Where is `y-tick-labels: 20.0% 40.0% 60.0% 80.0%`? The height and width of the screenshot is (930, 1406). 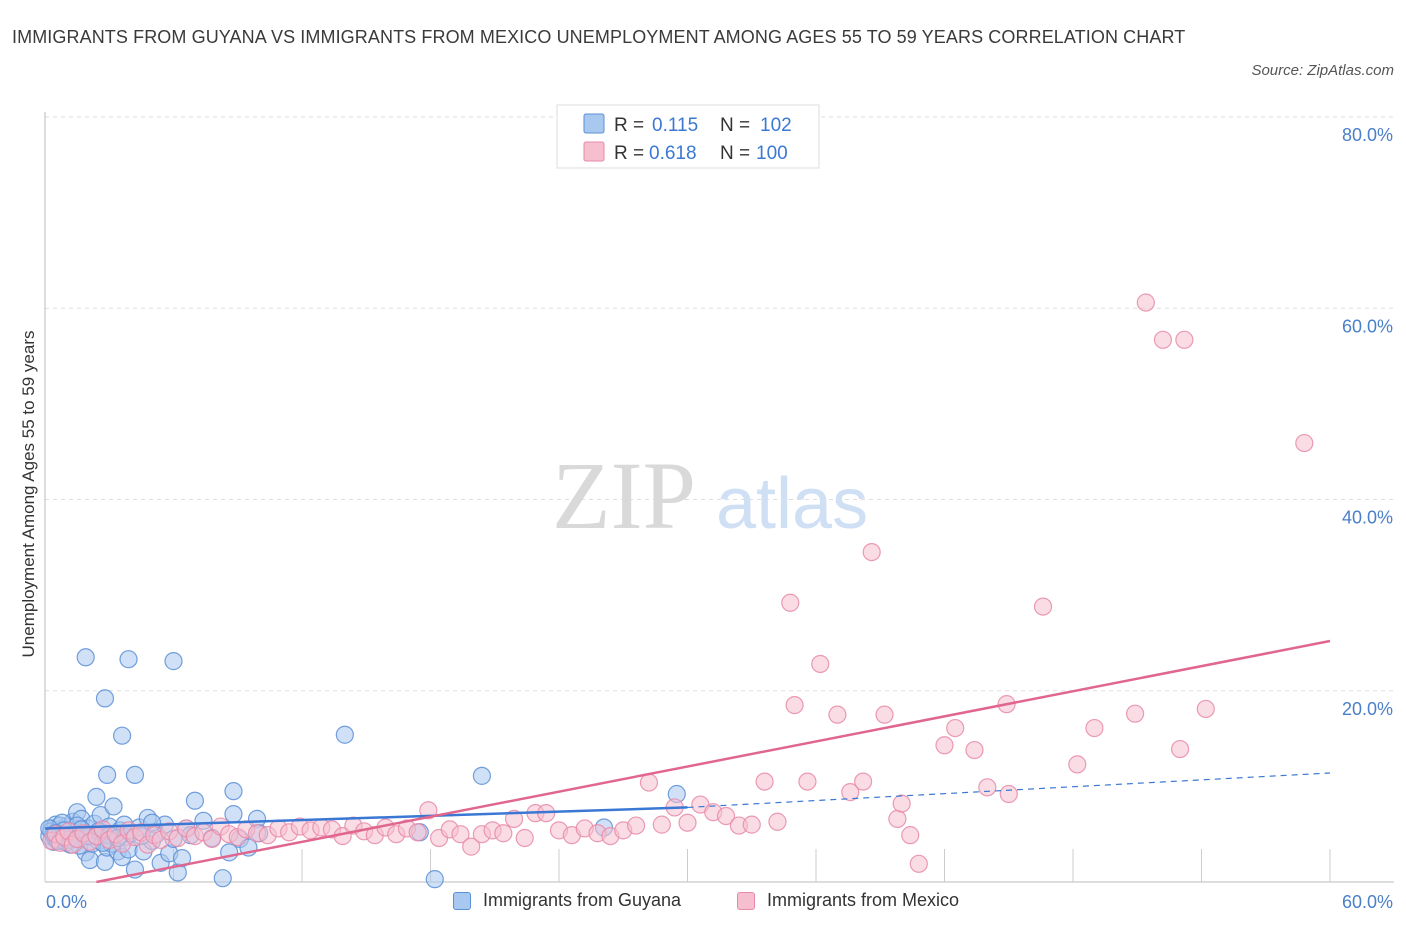 y-tick-labels: 20.0% 40.0% 60.0% 80.0% is located at coordinates (1367, 422).